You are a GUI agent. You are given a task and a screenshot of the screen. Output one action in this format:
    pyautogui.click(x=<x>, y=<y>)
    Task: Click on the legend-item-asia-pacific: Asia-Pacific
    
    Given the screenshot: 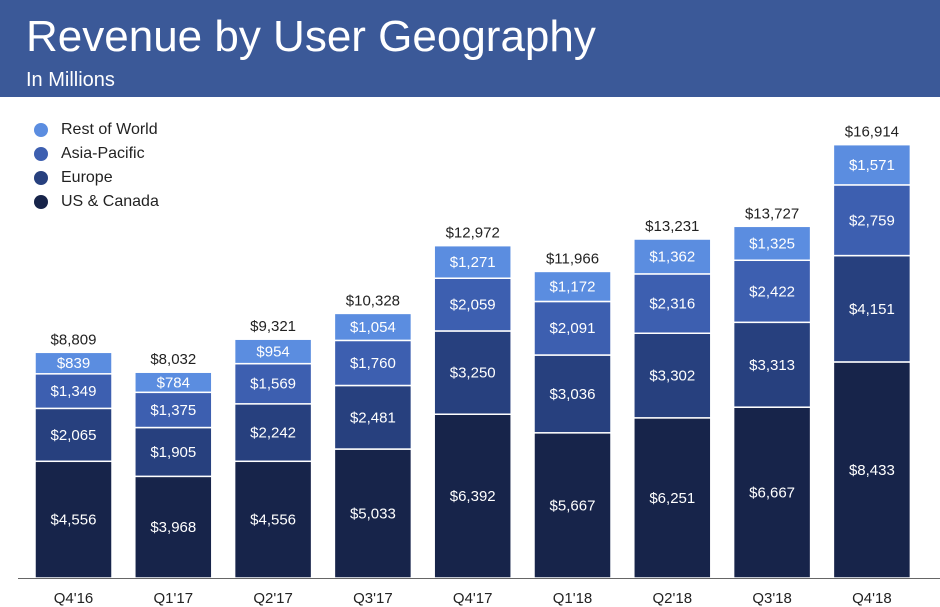 What is the action you would take?
    pyautogui.click(x=96, y=154)
    